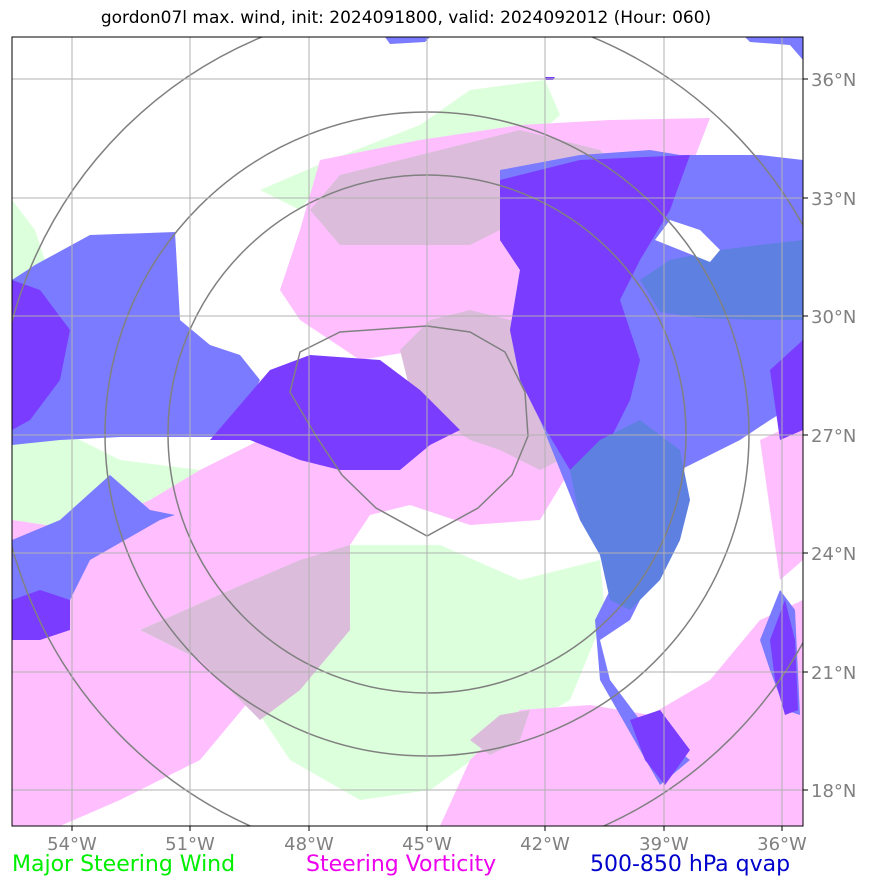 The image size is (873, 891). Describe the element at coordinates (833, 80) in the screenshot. I see `y-tick-label: 36°N` at that location.